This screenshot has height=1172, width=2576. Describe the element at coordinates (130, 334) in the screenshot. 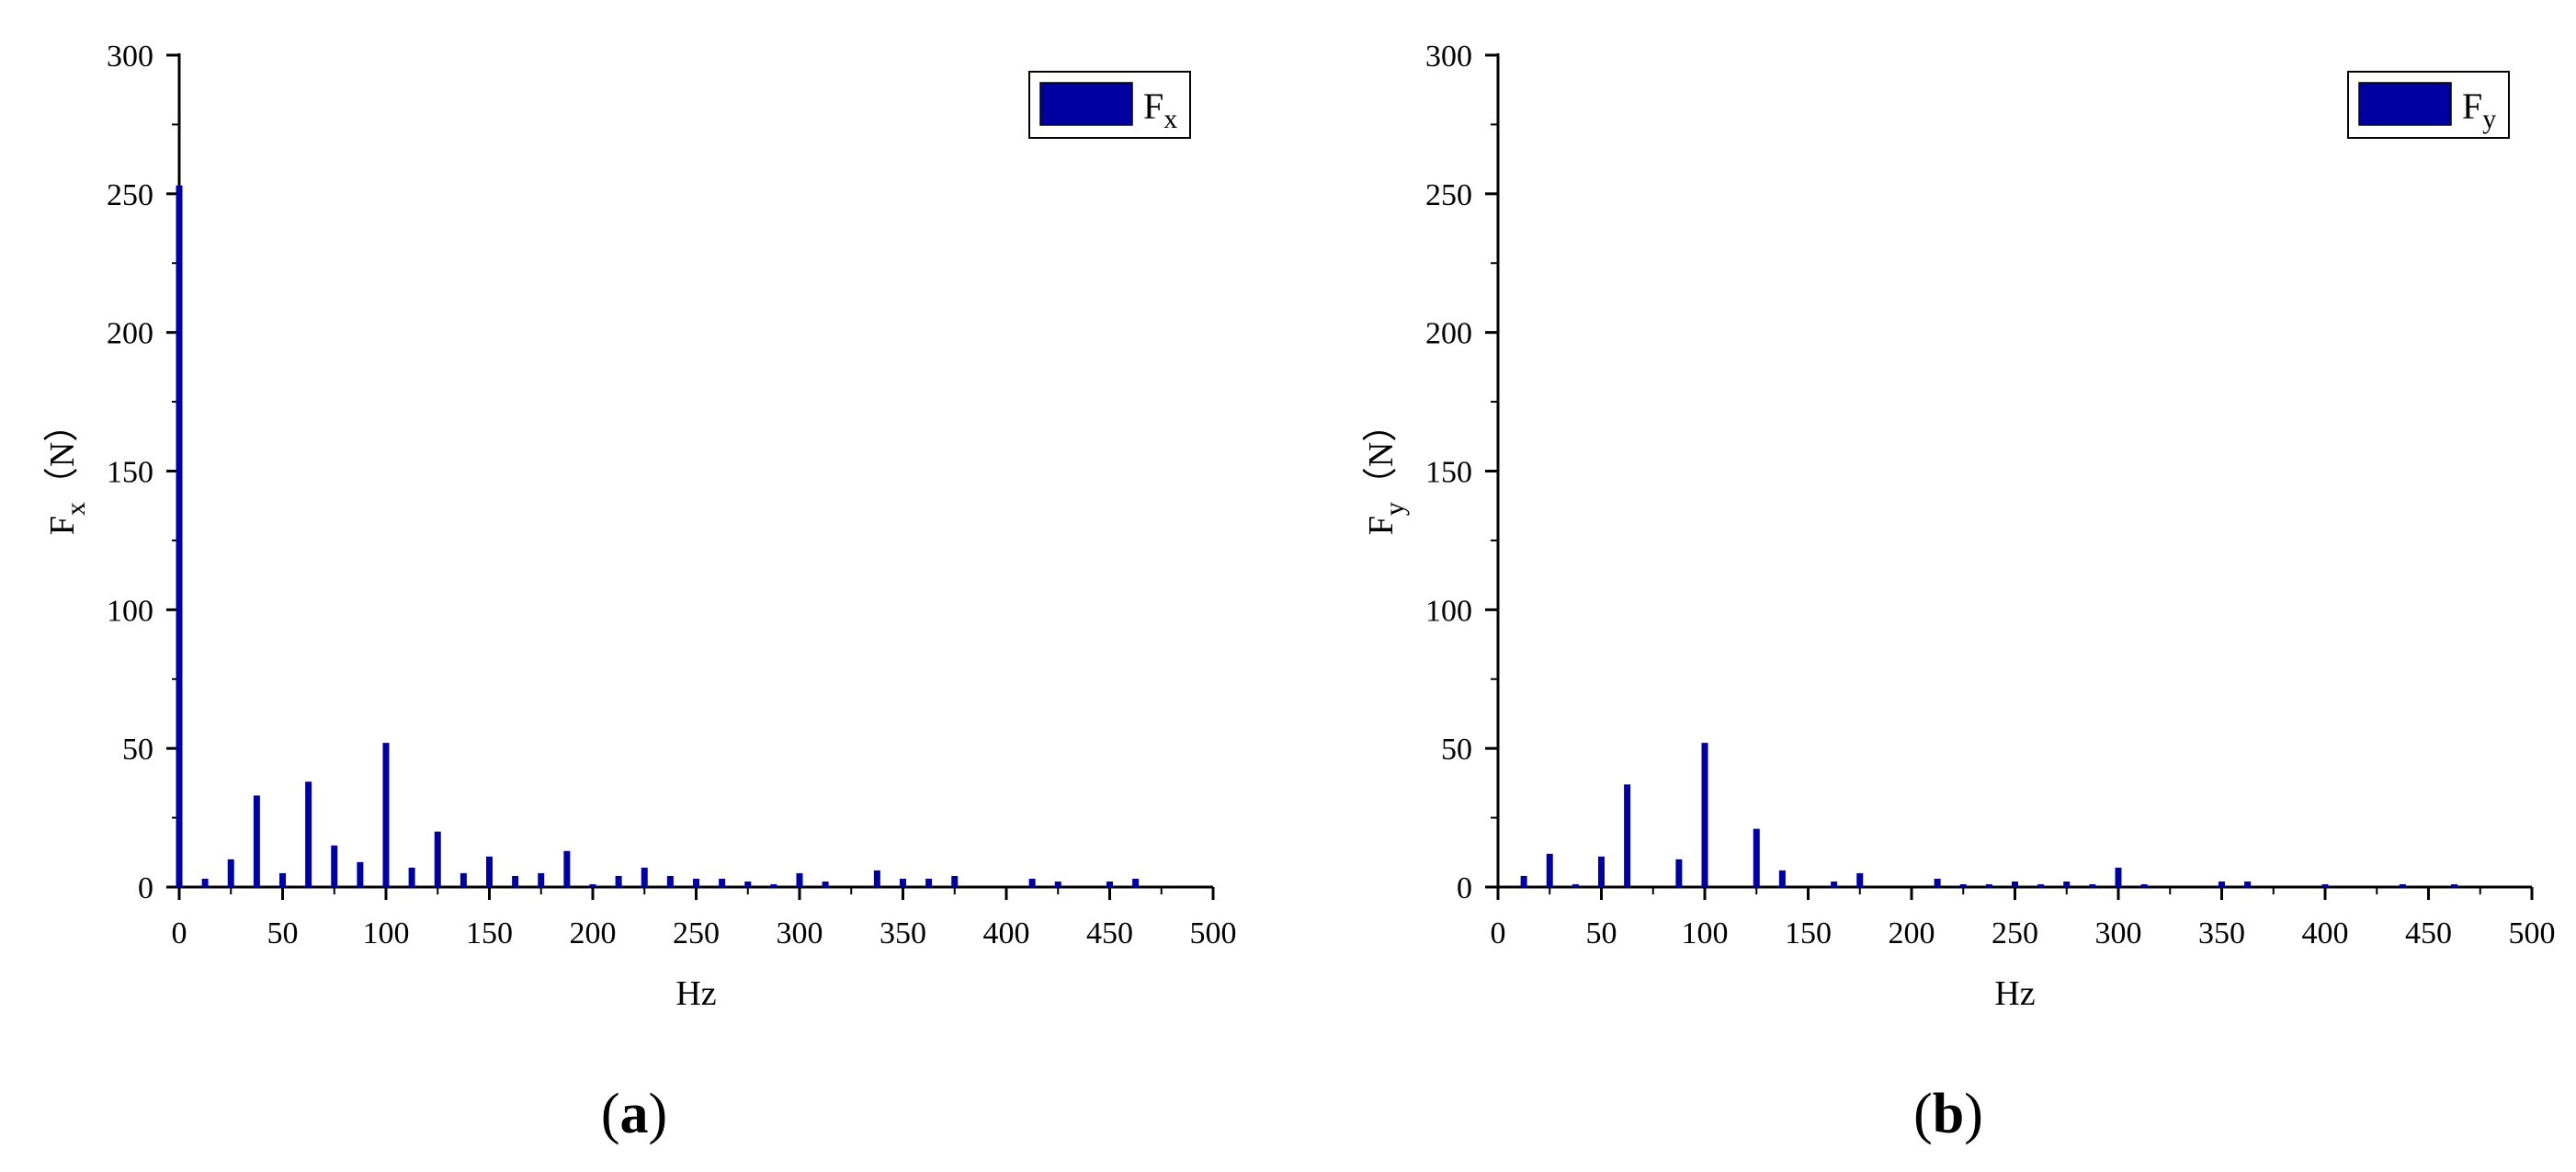

I see `y-tick-label: 200` at that location.